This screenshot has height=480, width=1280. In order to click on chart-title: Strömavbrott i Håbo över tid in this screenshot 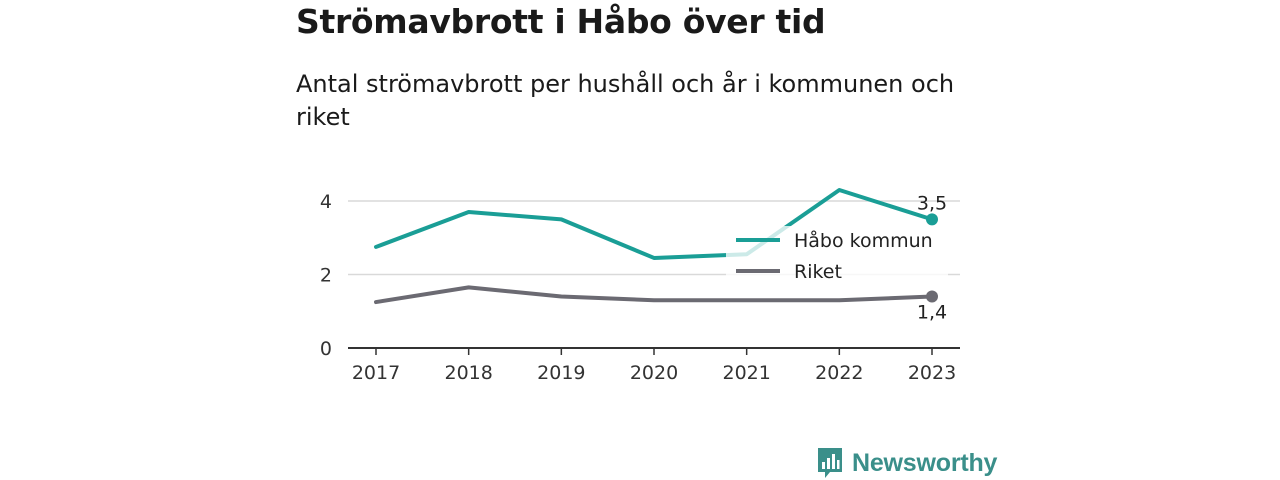, I will do `click(561, 21)`.